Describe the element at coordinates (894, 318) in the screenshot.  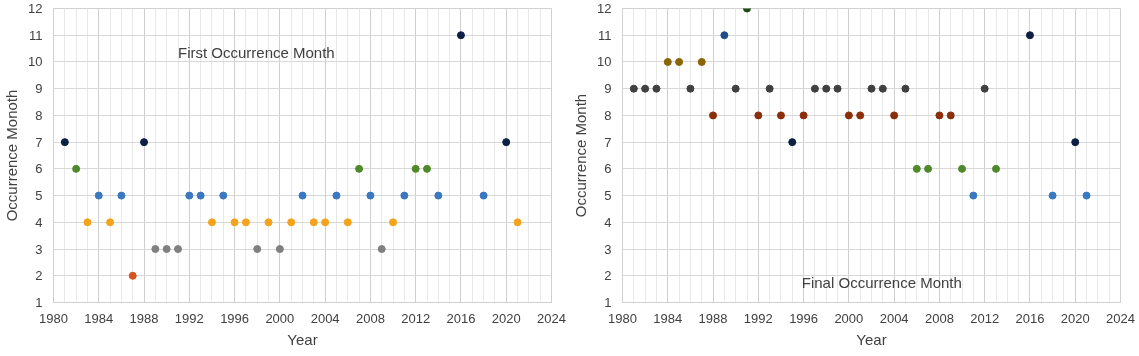
I see `x-tick-label: 2004` at that location.